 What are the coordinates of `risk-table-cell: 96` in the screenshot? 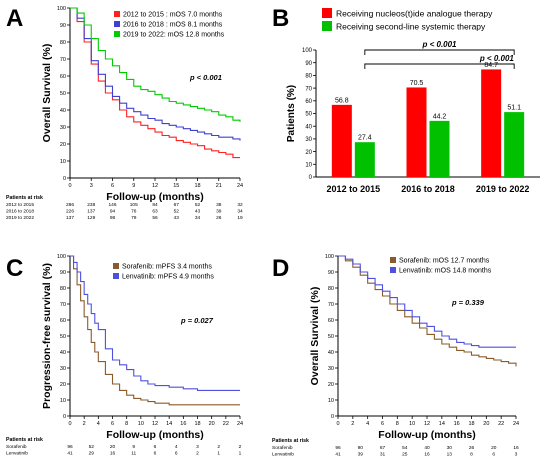 It's located at (338, 448).